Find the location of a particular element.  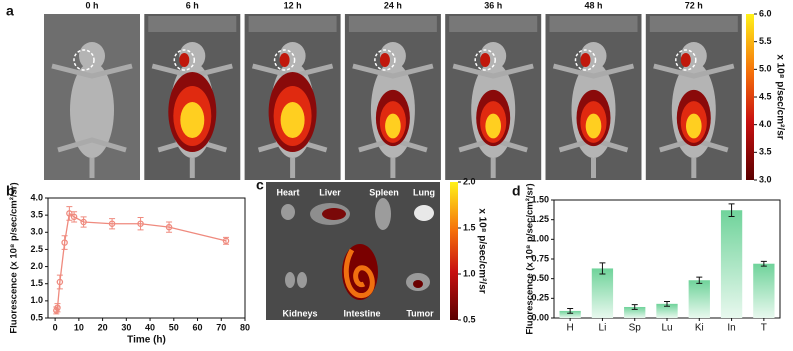

x-tick-label: 50 is located at coordinates (174, 327).